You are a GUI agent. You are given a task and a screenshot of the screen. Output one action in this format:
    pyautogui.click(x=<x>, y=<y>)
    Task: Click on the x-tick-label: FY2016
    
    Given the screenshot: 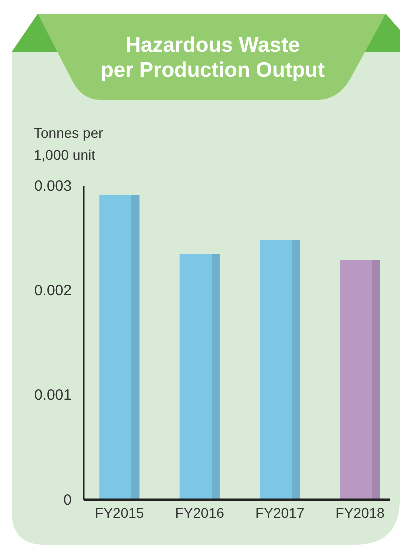 What is the action you would take?
    pyautogui.click(x=200, y=512)
    